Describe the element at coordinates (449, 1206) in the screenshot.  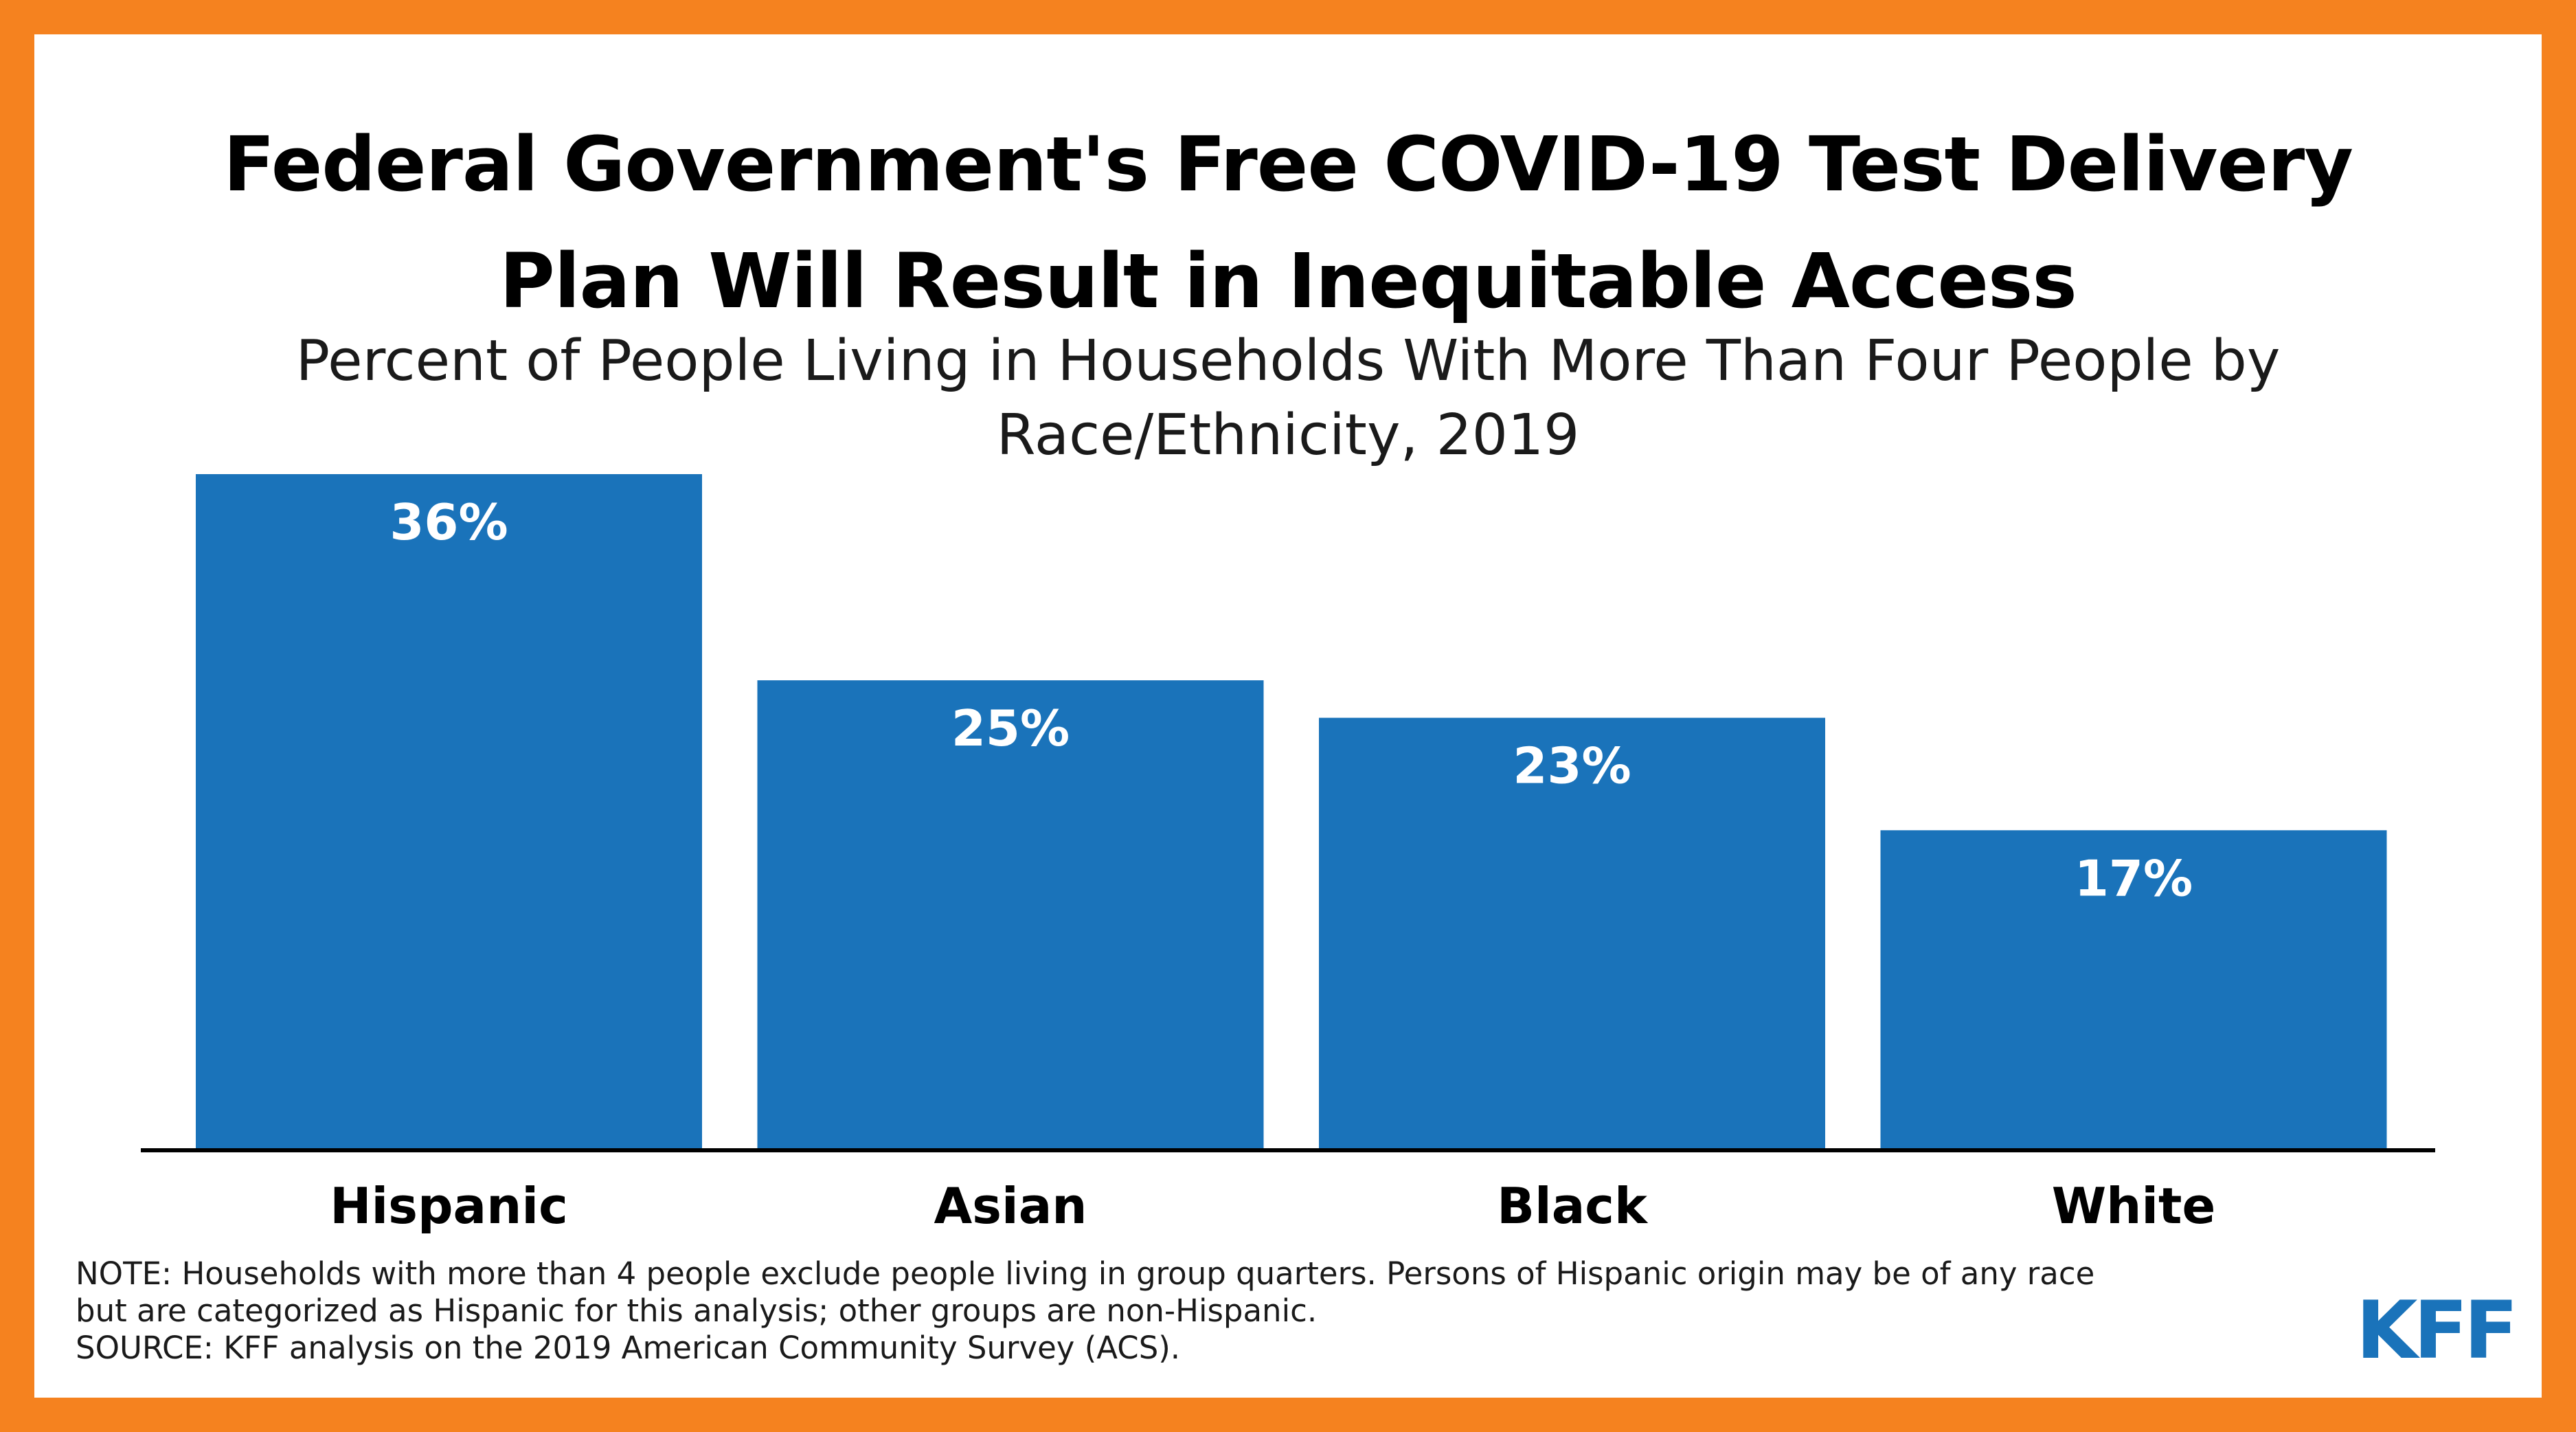
I see `category-label-hispanic: Hispanic` at that location.